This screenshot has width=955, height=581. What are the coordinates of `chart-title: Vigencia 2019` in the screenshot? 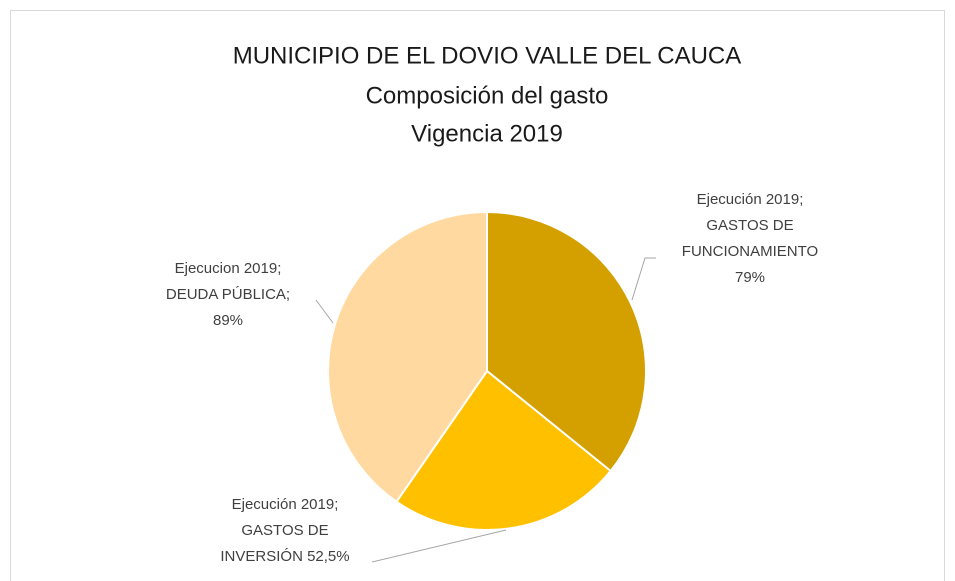 It's located at (487, 133).